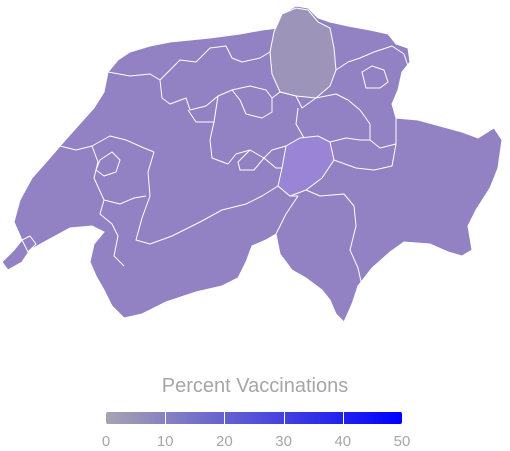 The image size is (510, 451). Describe the element at coordinates (306, 166) in the screenshot. I see `region-central` at that location.